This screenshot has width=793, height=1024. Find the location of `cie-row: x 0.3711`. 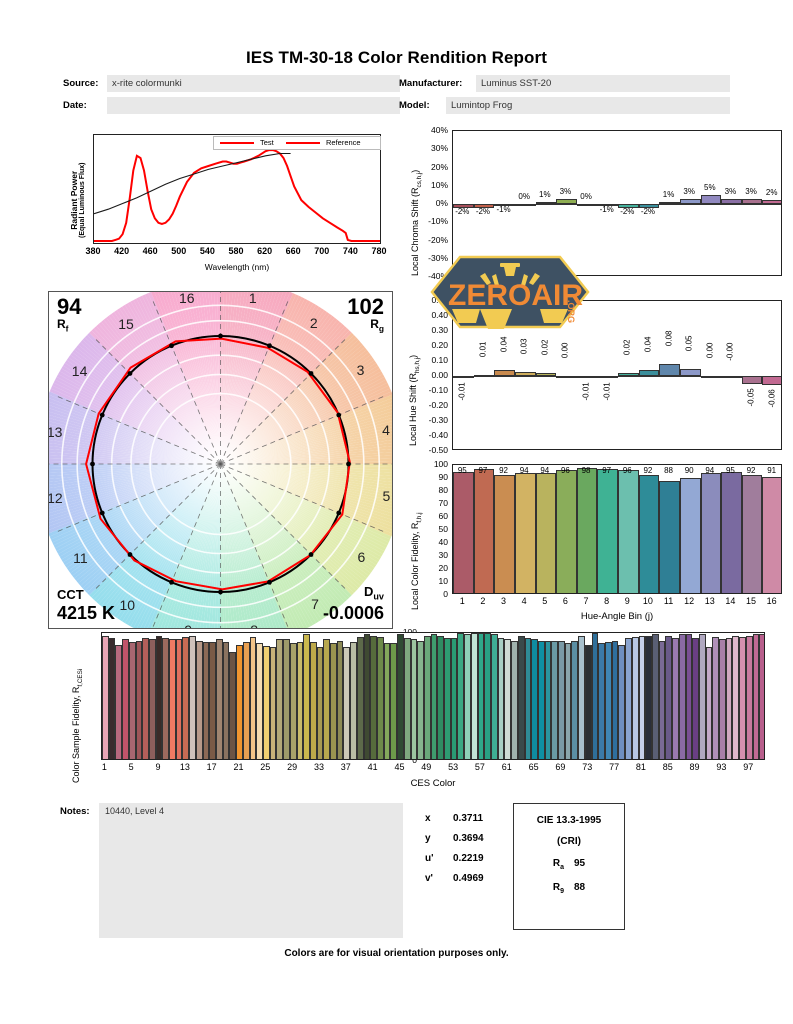

cie-row: x 0.3711 is located at coordinates (470, 823).